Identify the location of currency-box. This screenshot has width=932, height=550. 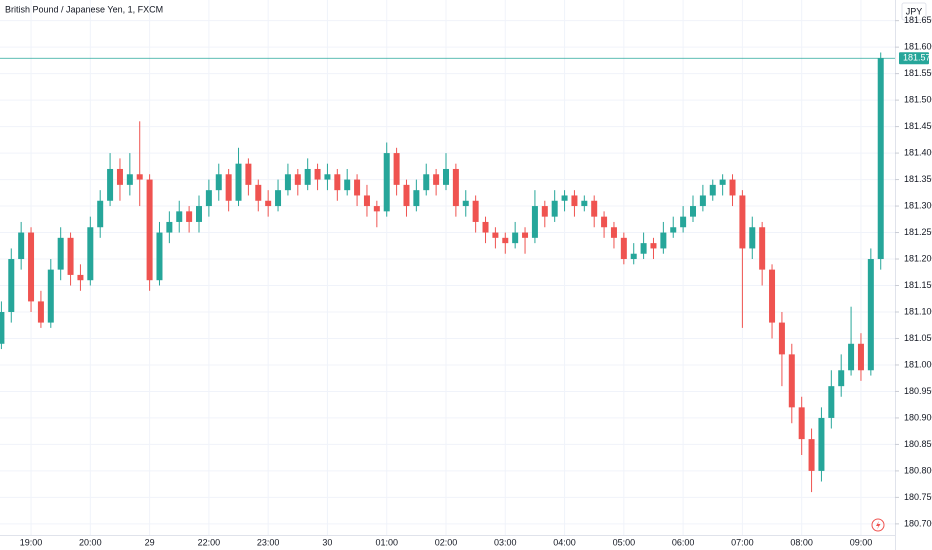
(914, 11).